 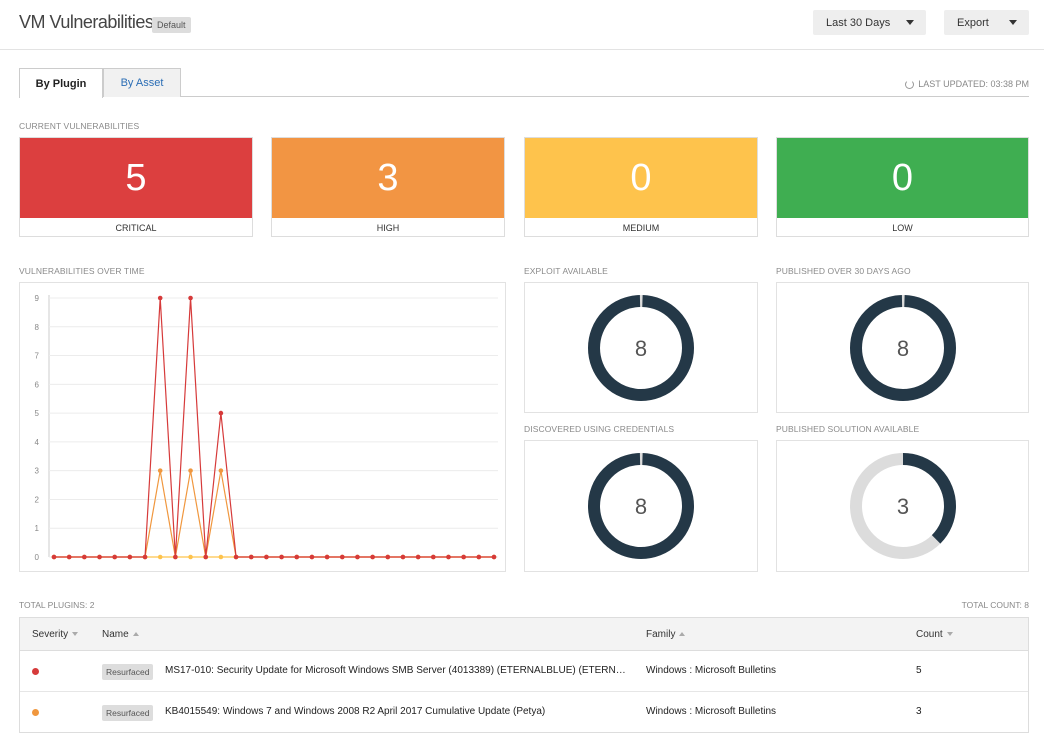 I want to click on col-count-label: Count, so click(x=929, y=634).